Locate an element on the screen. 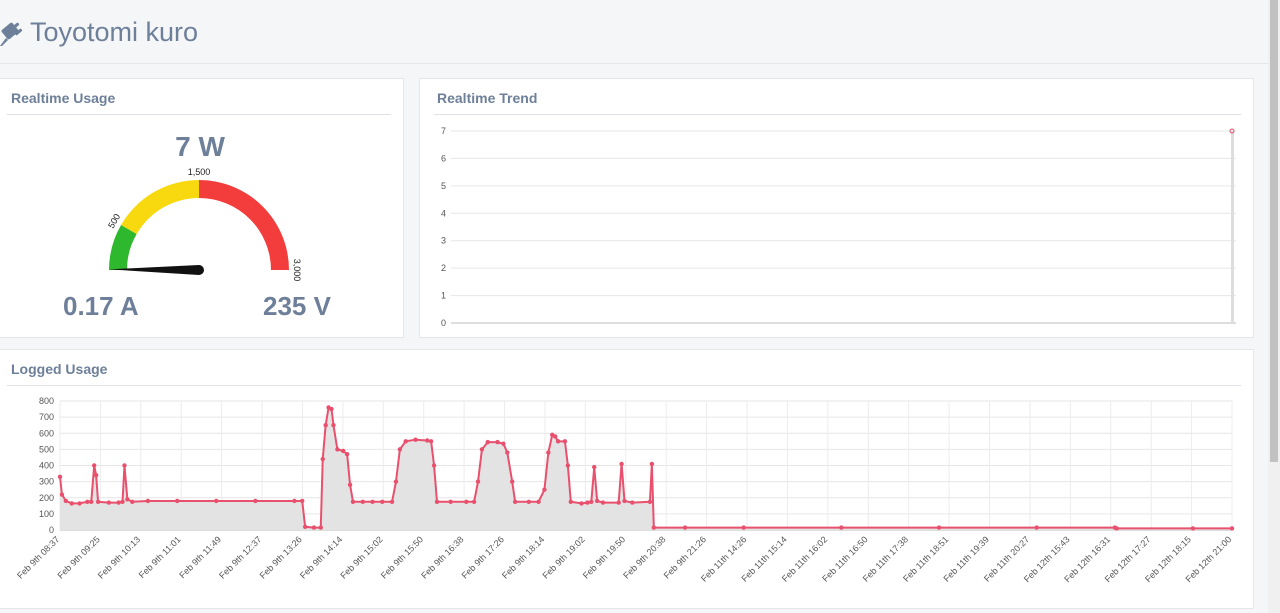 Image resolution: width=1280 pixels, height=613 pixels. y-tick-label: 800 is located at coordinates (46, 401).